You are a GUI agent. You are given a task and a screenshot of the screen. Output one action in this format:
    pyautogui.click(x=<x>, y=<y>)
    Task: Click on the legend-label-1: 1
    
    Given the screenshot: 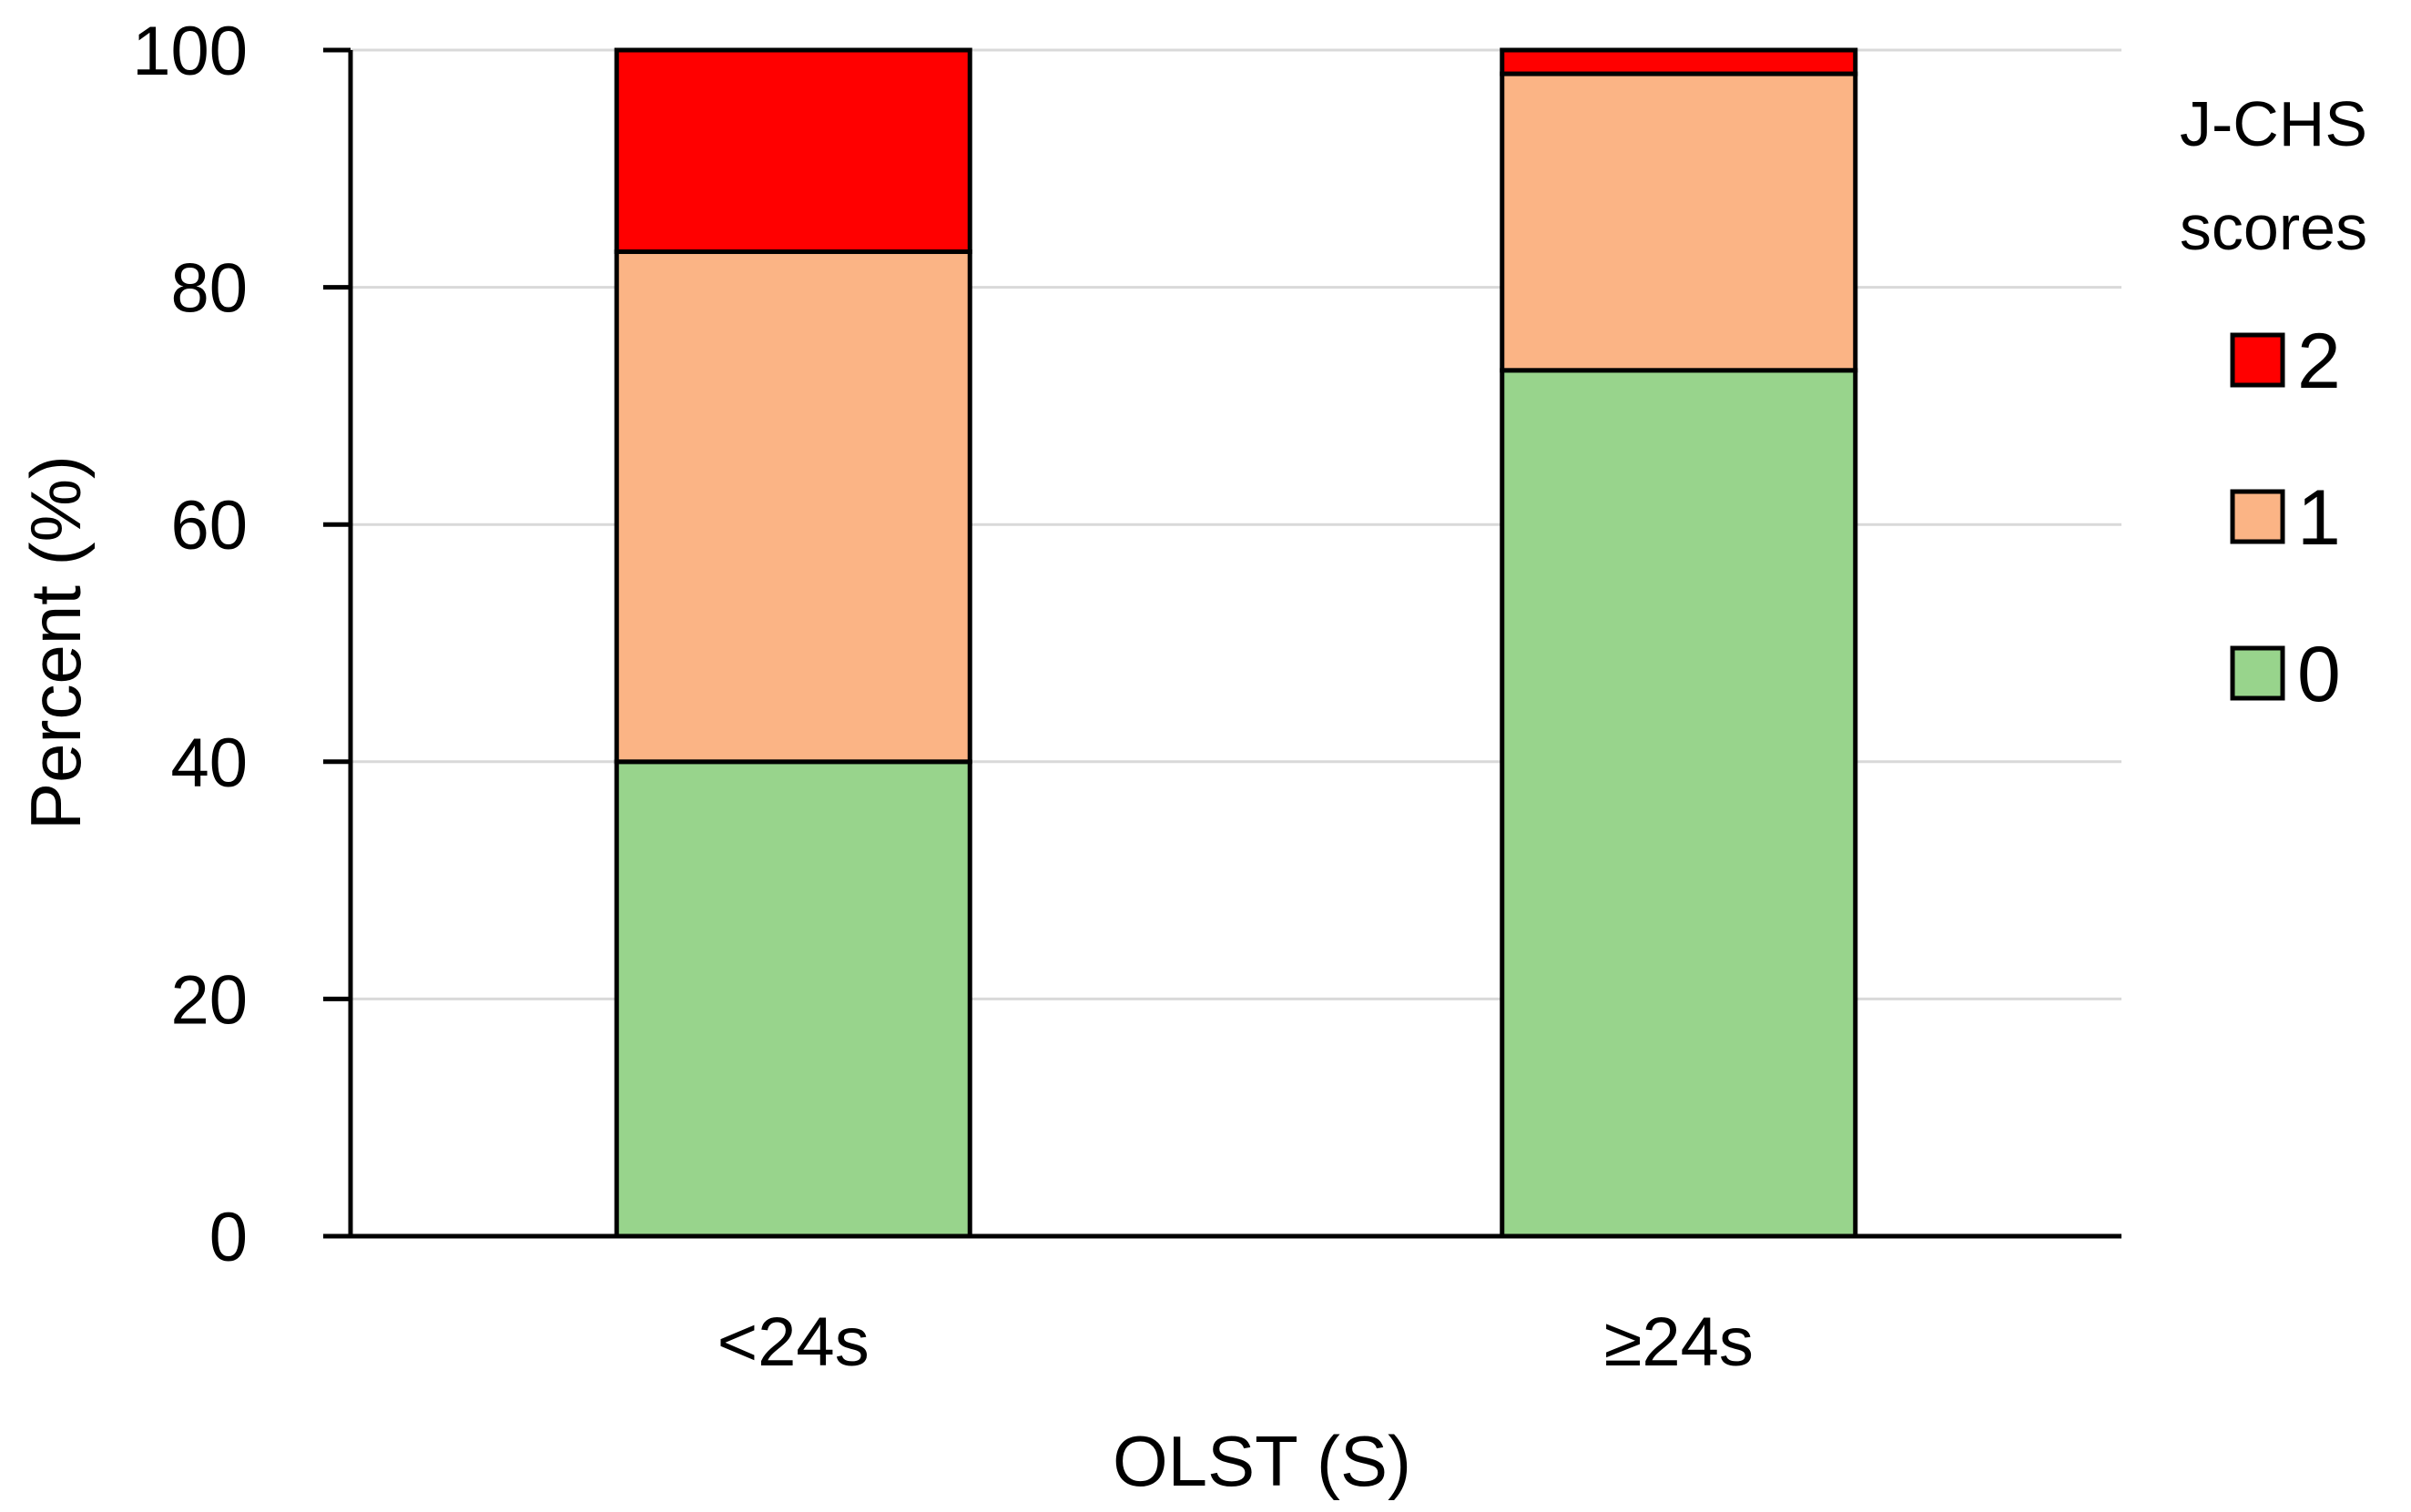 What is the action you would take?
    pyautogui.click(x=2319, y=518)
    